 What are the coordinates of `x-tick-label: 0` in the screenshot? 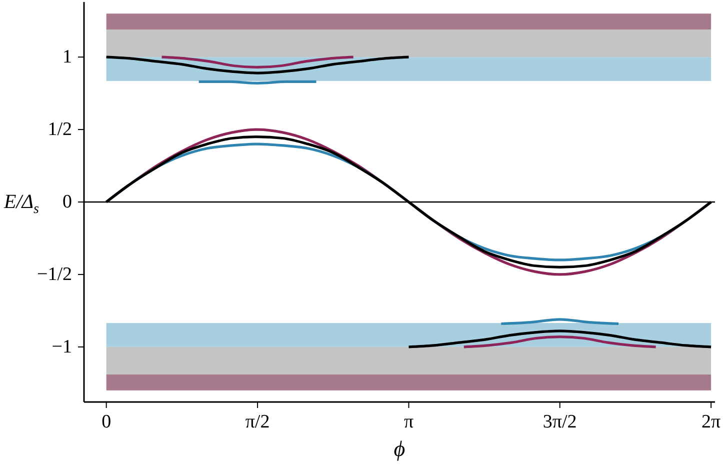 It's located at (107, 422).